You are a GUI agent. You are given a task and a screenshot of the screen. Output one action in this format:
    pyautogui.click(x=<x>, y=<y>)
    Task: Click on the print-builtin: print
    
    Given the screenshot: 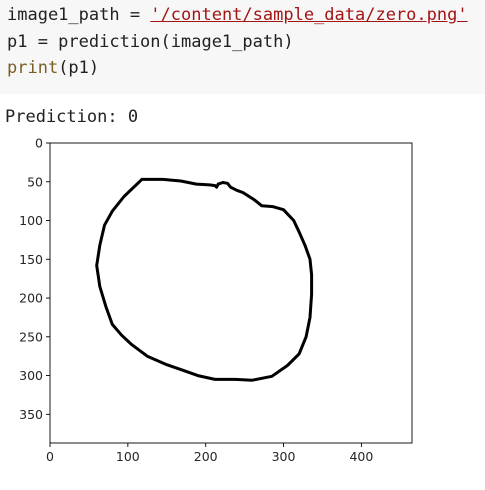 What is the action you would take?
    pyautogui.click(x=33, y=68)
    